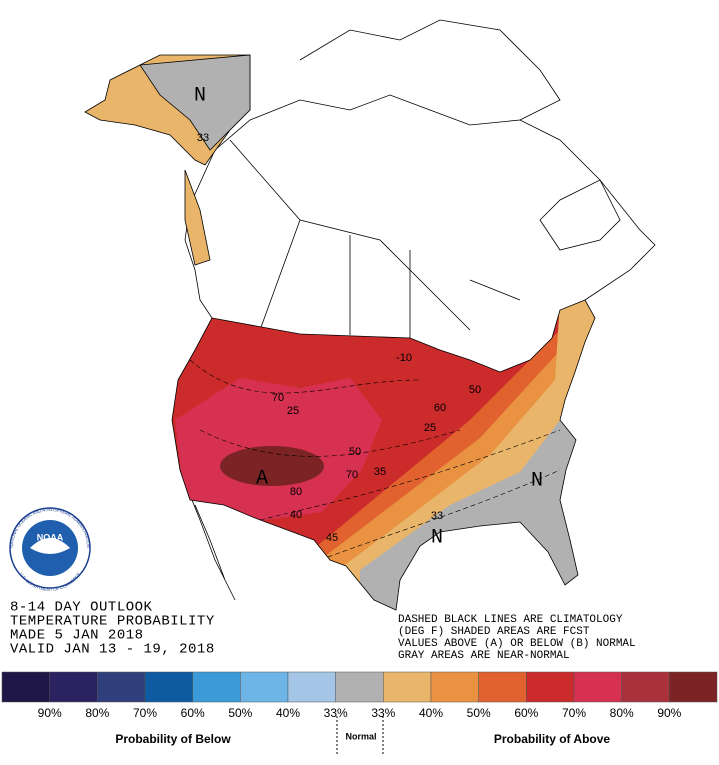 The height and width of the screenshot is (765, 719). I want to click on contour-label: 35, so click(380, 472).